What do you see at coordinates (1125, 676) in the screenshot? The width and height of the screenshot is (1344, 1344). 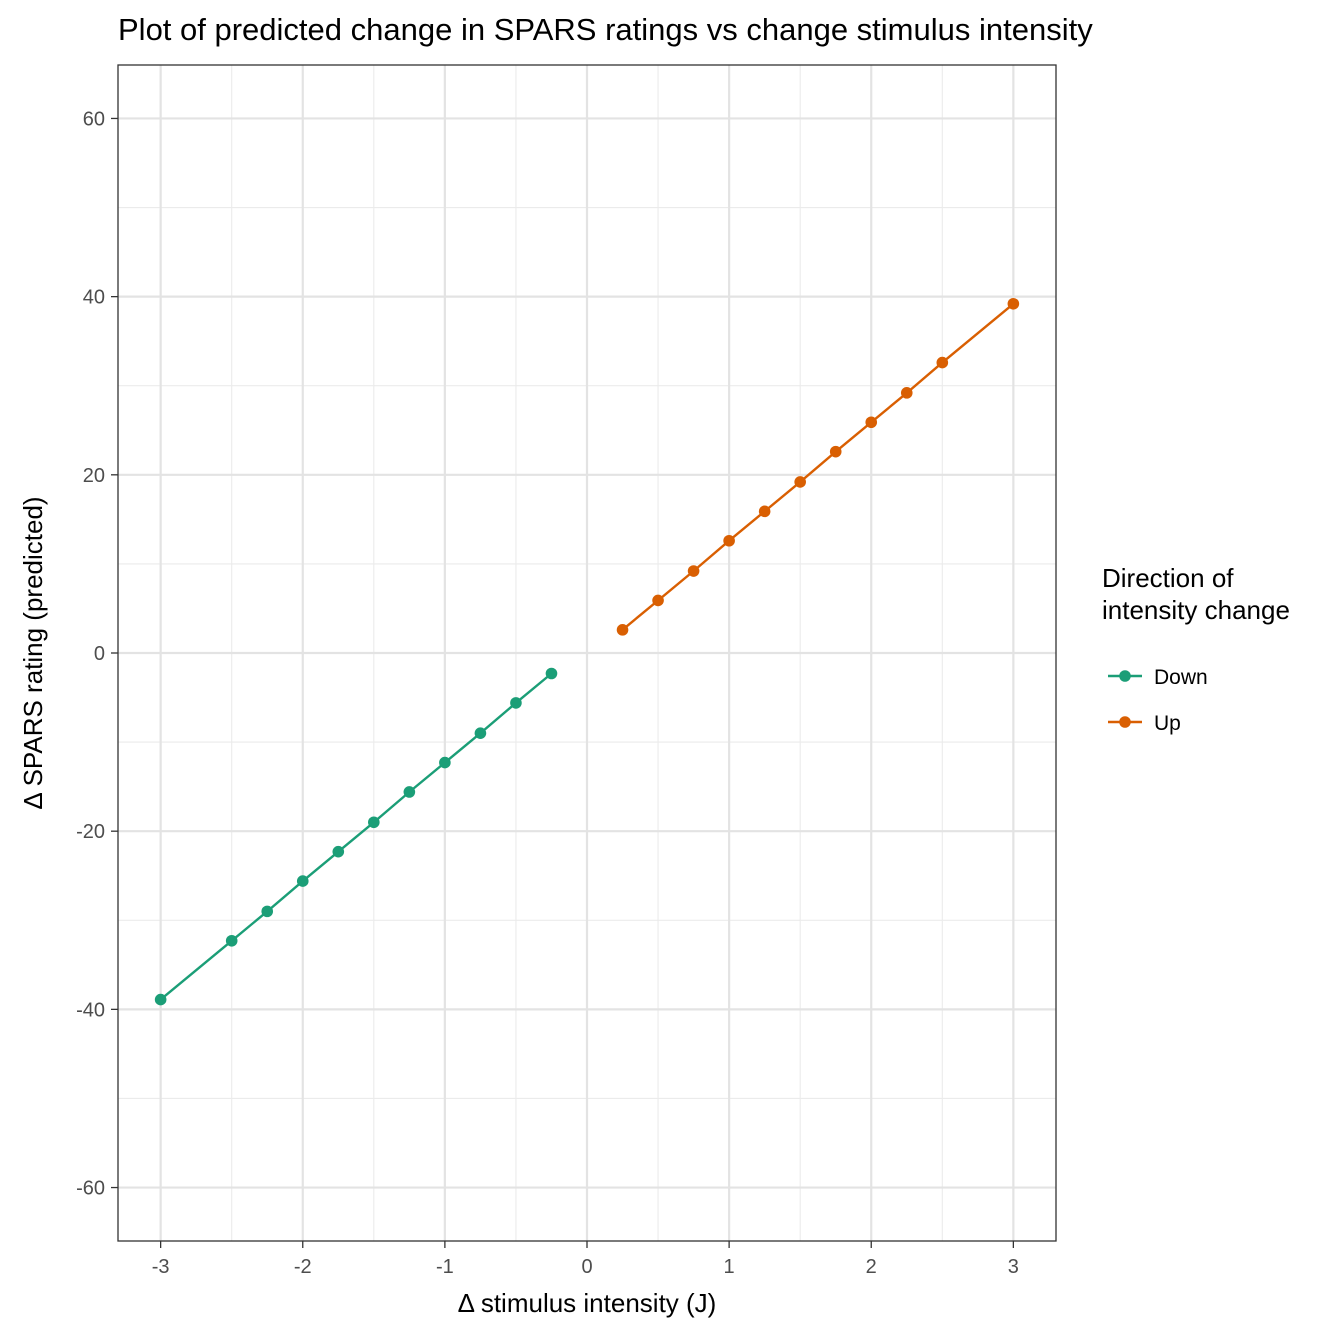 I see `legend-key-point-down` at bounding box center [1125, 676].